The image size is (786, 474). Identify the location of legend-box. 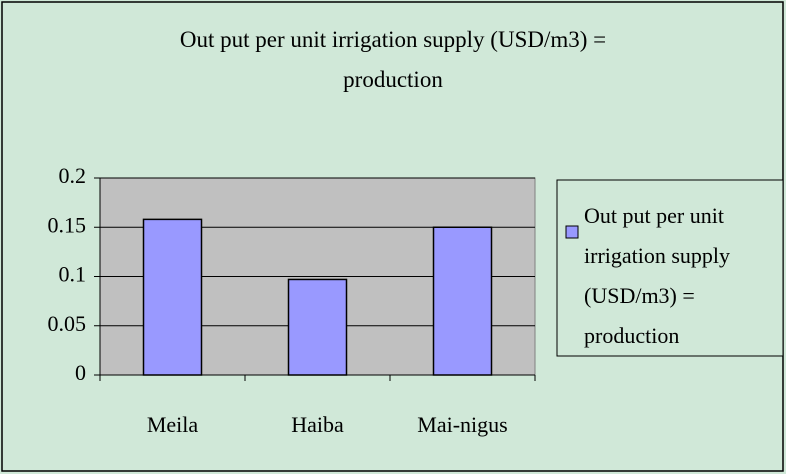
(670, 268).